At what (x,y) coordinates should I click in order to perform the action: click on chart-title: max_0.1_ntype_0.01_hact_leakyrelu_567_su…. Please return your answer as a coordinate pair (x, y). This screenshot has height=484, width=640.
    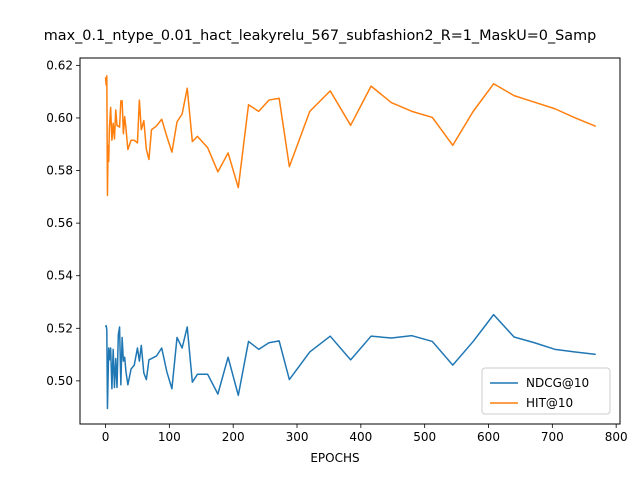
    Looking at the image, I should click on (320, 36).